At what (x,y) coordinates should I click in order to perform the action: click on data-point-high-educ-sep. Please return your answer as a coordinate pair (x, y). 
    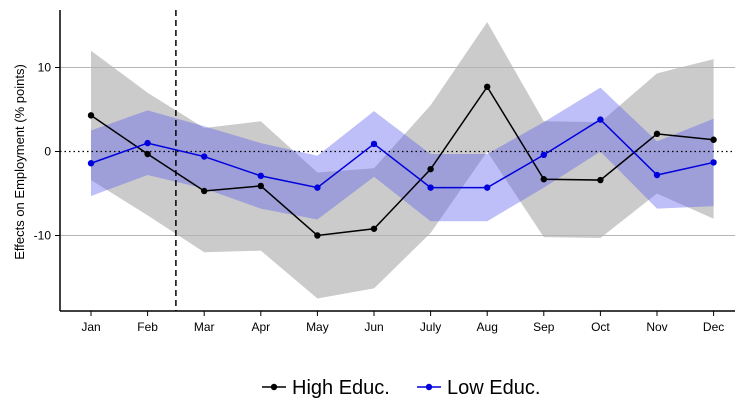
    Looking at the image, I should click on (543, 179).